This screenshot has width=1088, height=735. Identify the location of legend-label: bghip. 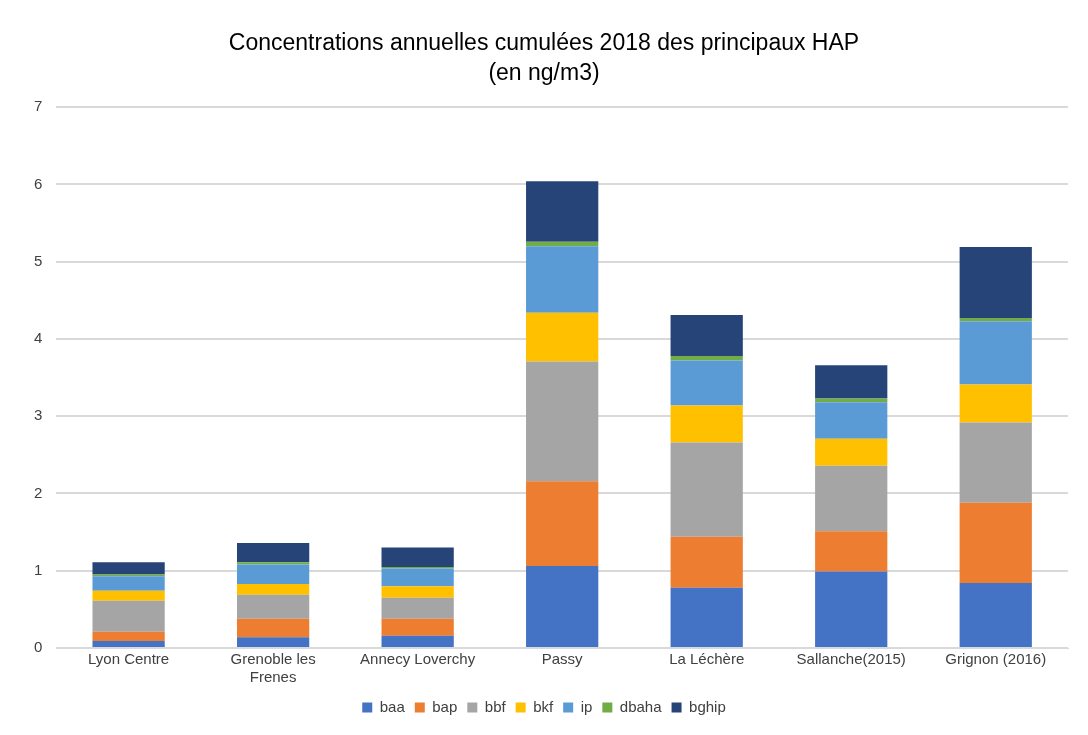
(707, 706).